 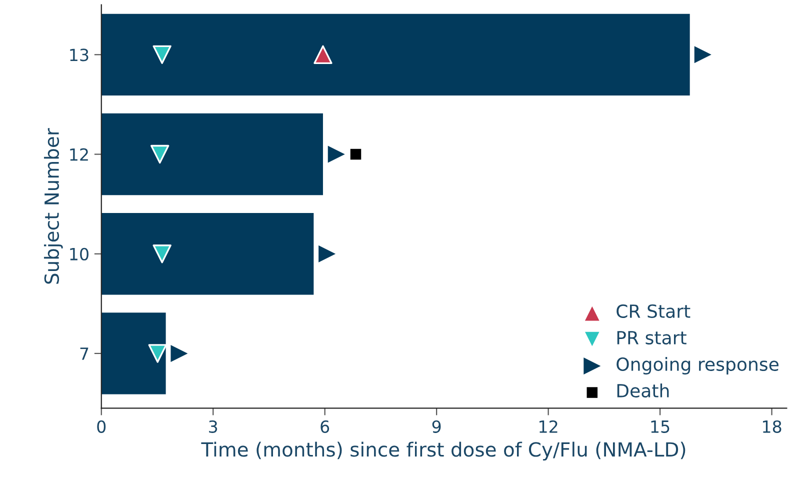 What do you see at coordinates (653, 311) in the screenshot?
I see `legend-label: CR Start` at bounding box center [653, 311].